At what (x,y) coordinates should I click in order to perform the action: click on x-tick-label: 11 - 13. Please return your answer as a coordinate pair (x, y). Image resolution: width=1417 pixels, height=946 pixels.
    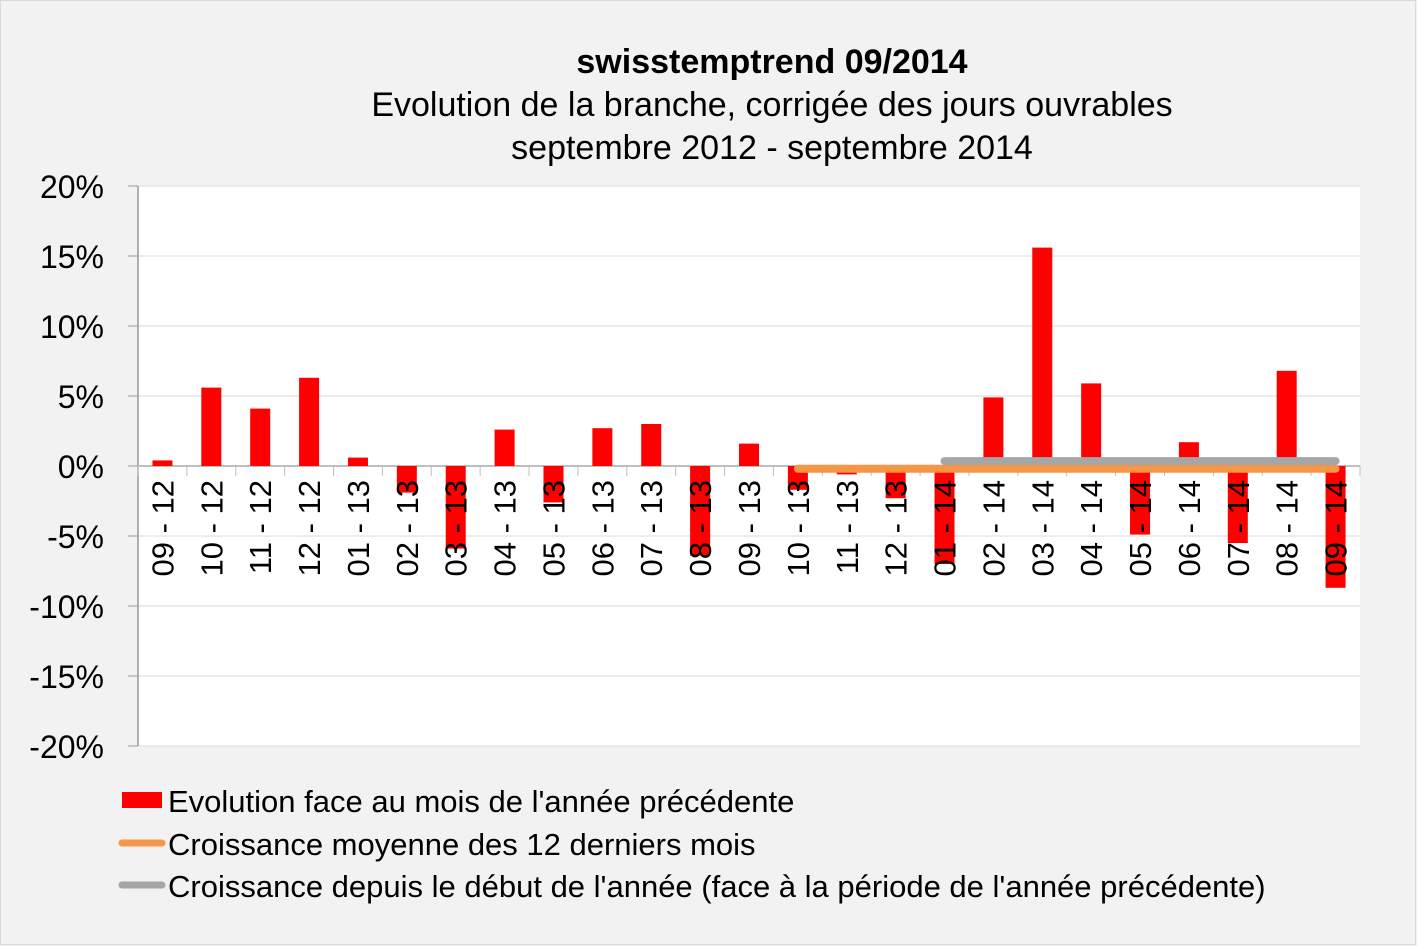
    Looking at the image, I should click on (847, 527).